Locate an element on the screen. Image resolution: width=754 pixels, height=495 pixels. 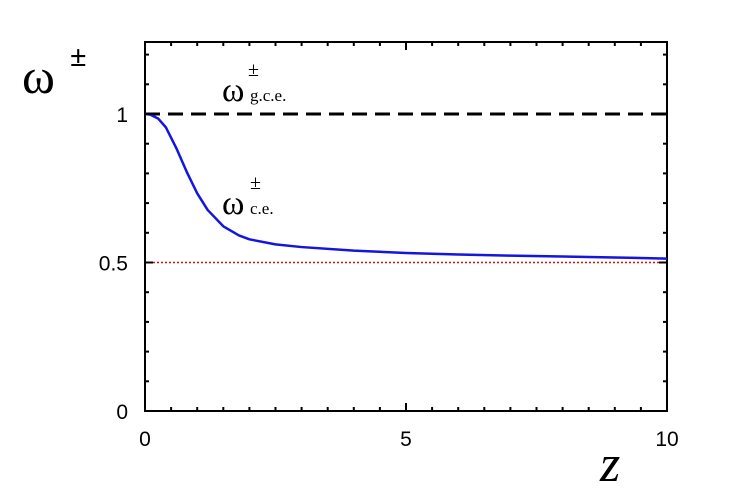
y-axis-label-sup: ± is located at coordinates (78, 56).